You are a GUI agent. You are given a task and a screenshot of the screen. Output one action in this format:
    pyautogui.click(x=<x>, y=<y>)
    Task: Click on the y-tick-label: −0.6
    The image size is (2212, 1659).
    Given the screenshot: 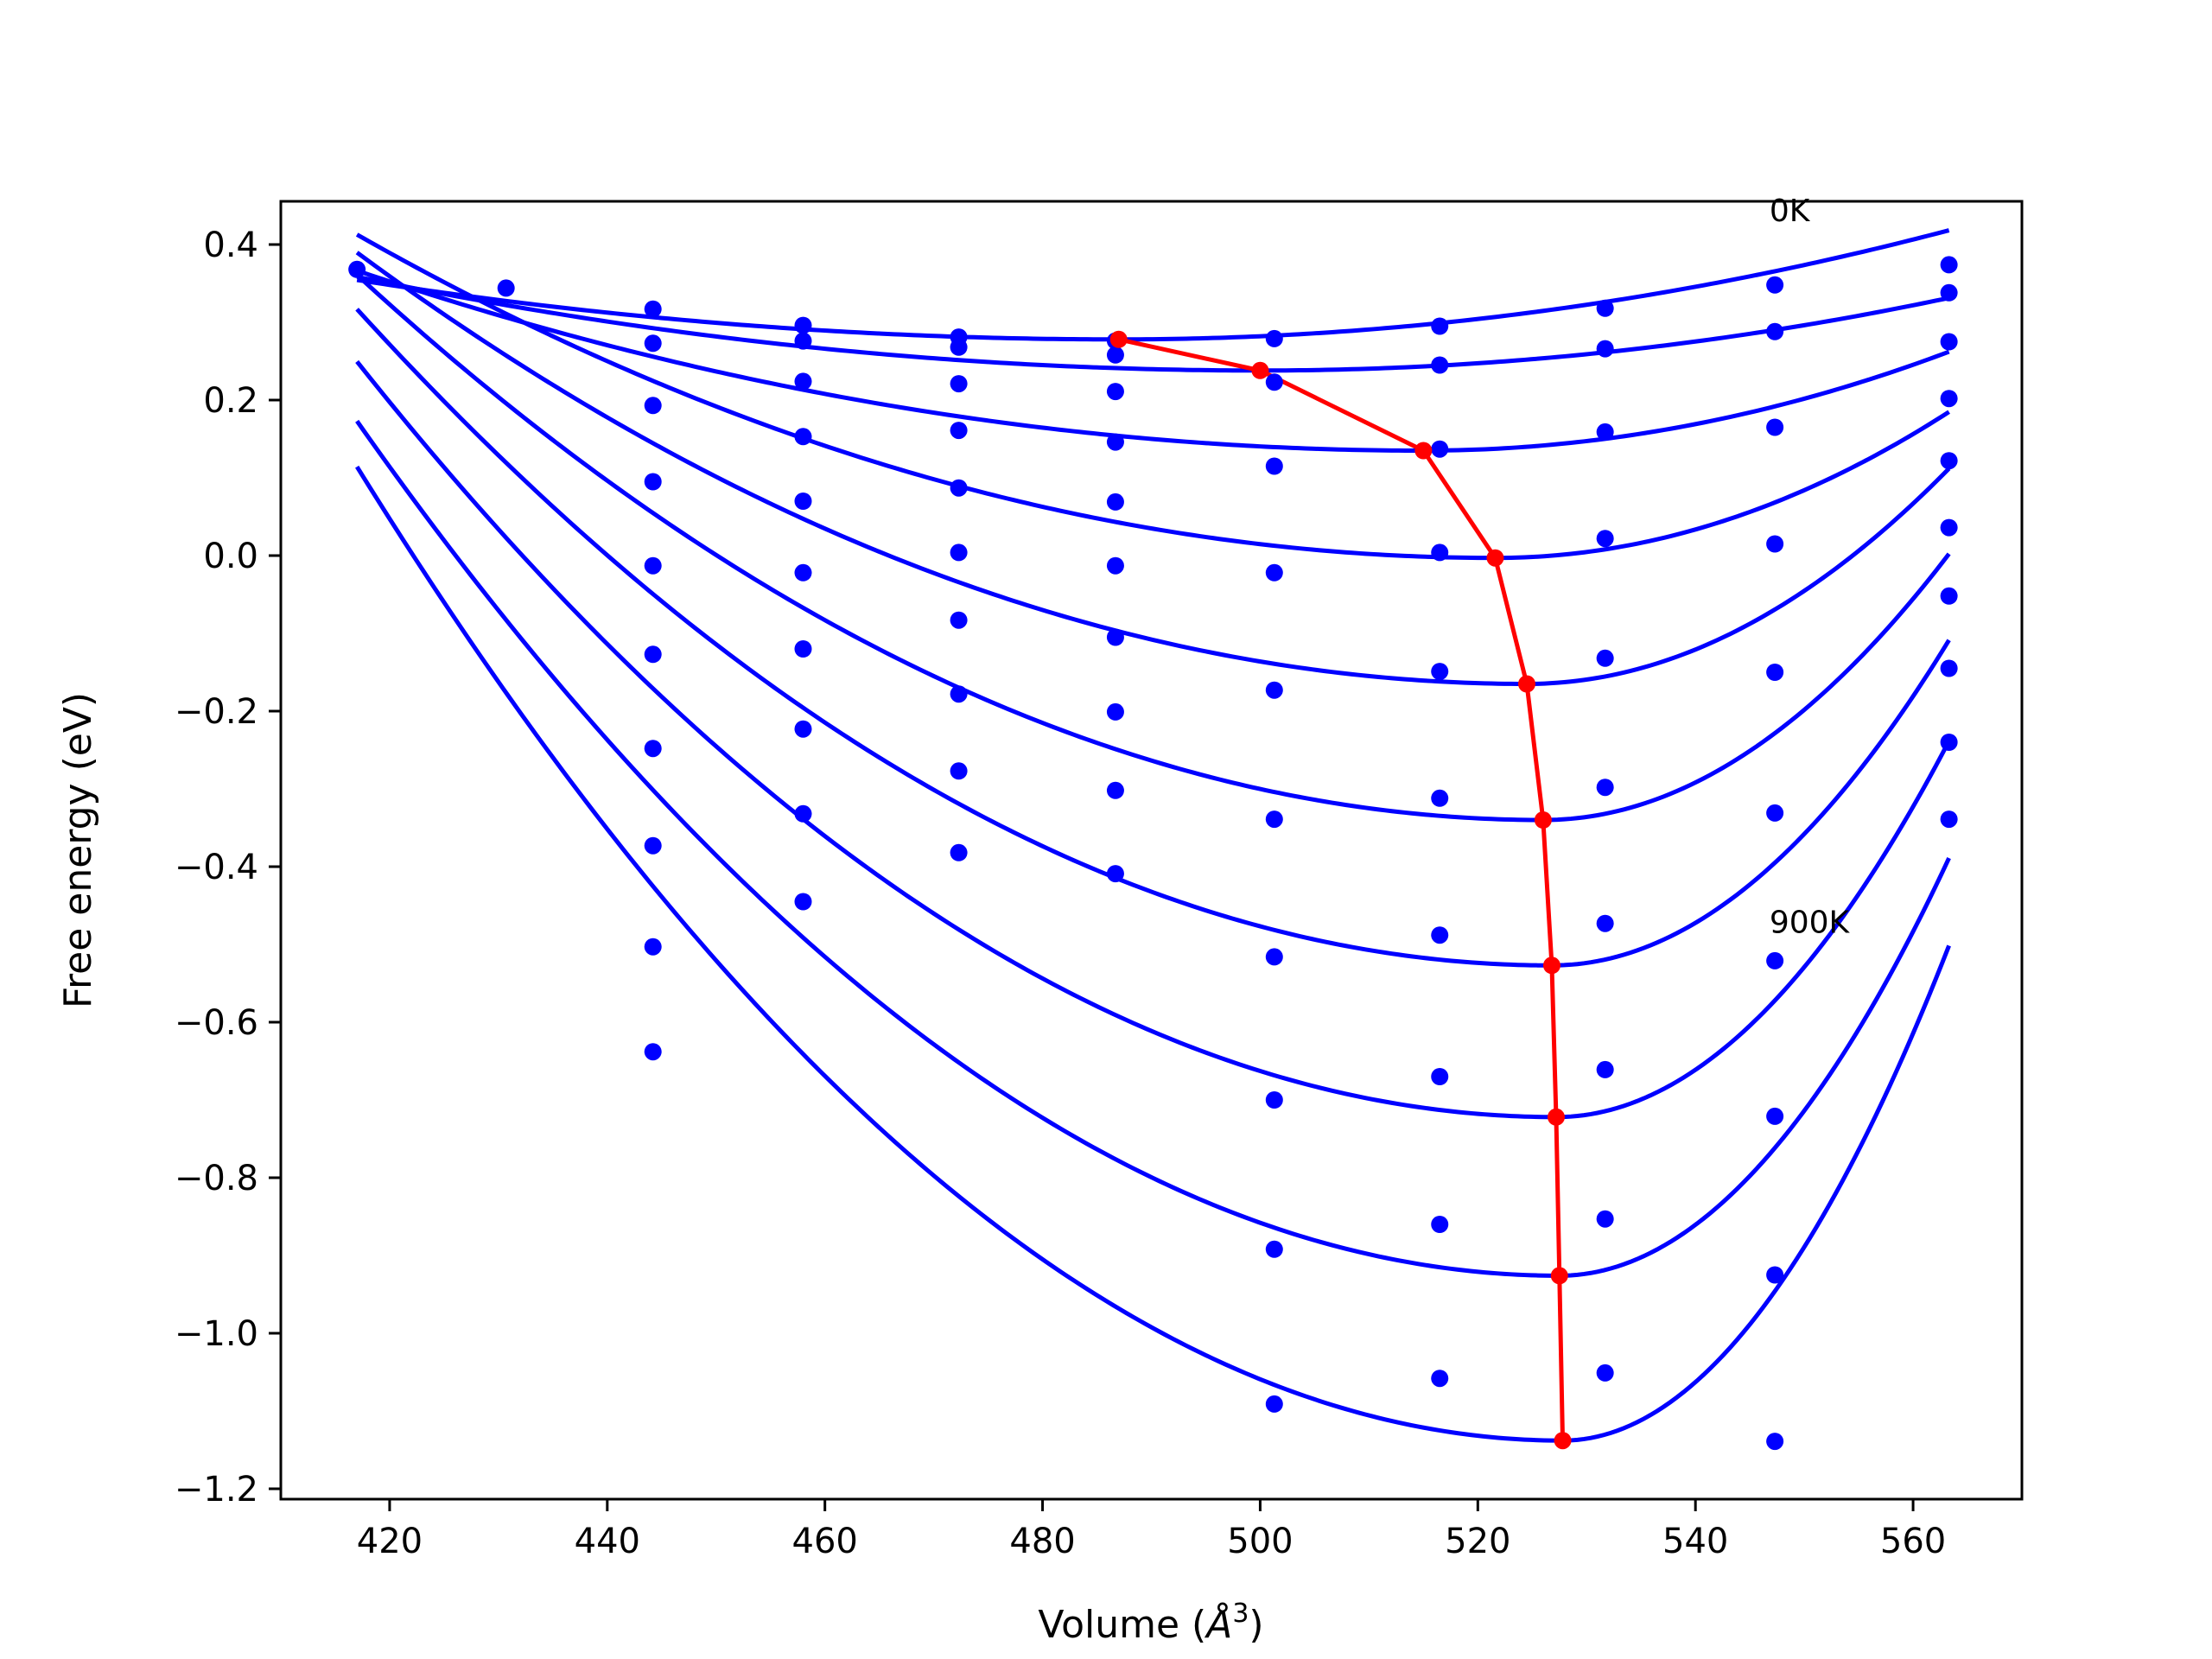 What is the action you would take?
    pyautogui.click(x=216, y=1023)
    